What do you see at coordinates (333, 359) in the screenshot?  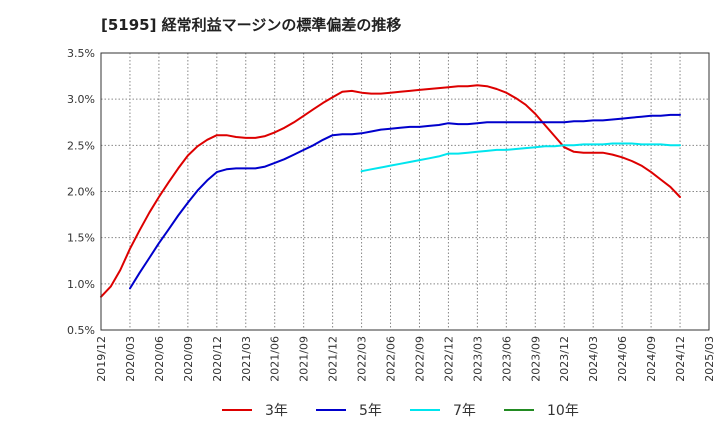 I see `x-tick-label: 2021/12` at bounding box center [333, 359].